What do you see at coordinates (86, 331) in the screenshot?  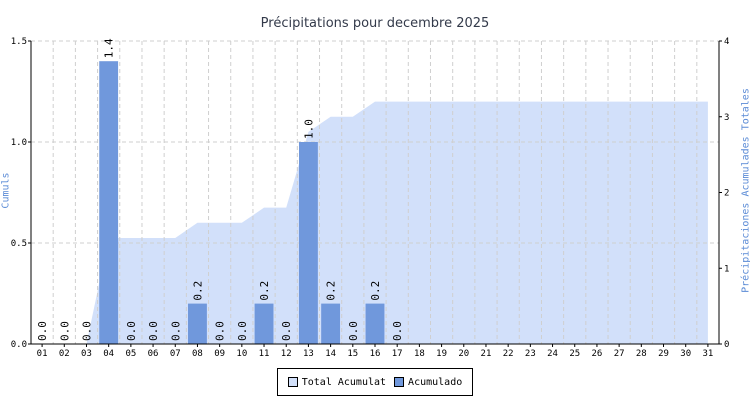 I see `bar-label-03: 0.0` at bounding box center [86, 331].